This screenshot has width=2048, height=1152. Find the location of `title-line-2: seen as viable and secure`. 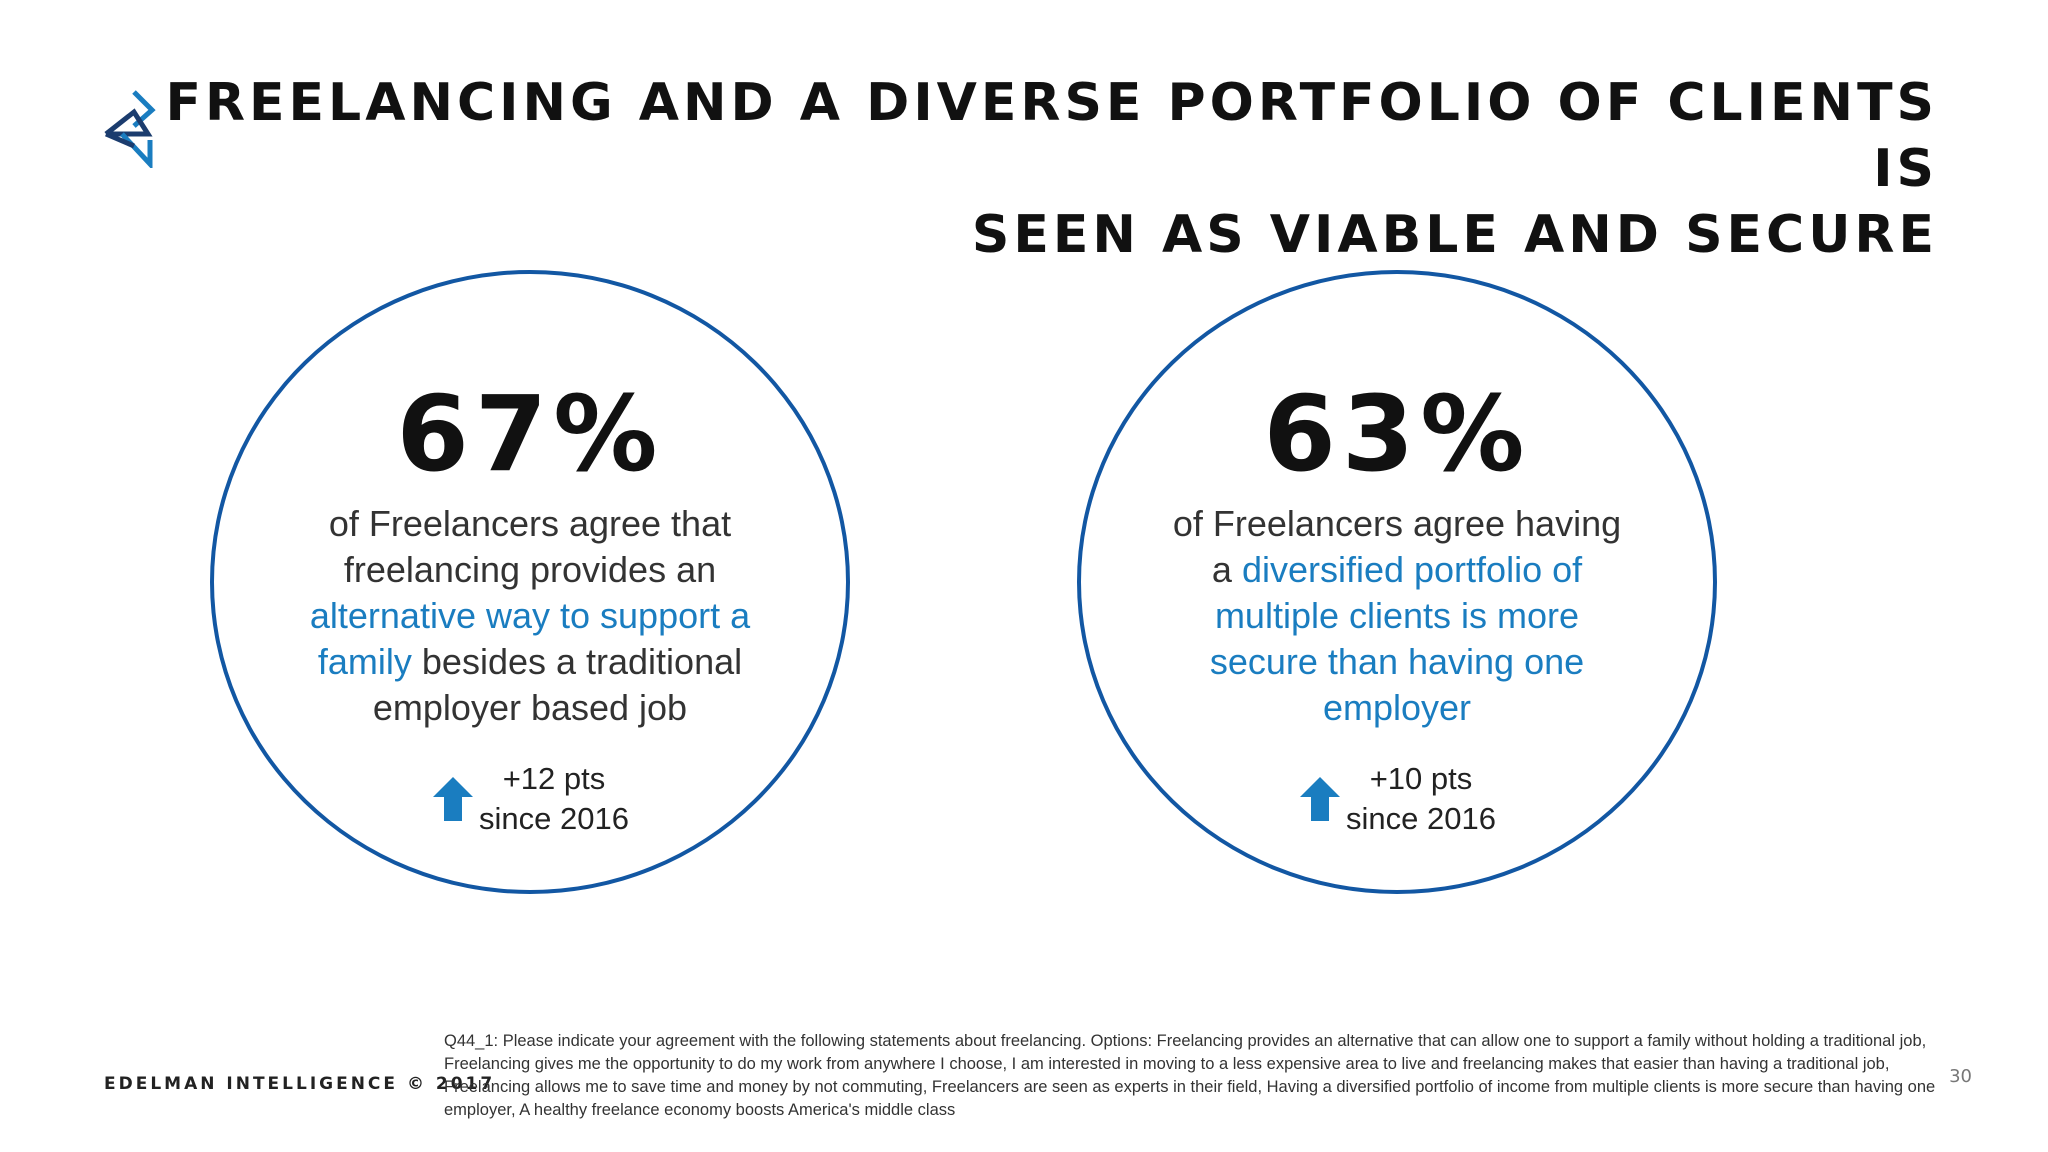

title-line-2: seen as viable and secure is located at coordinates (1454, 235).